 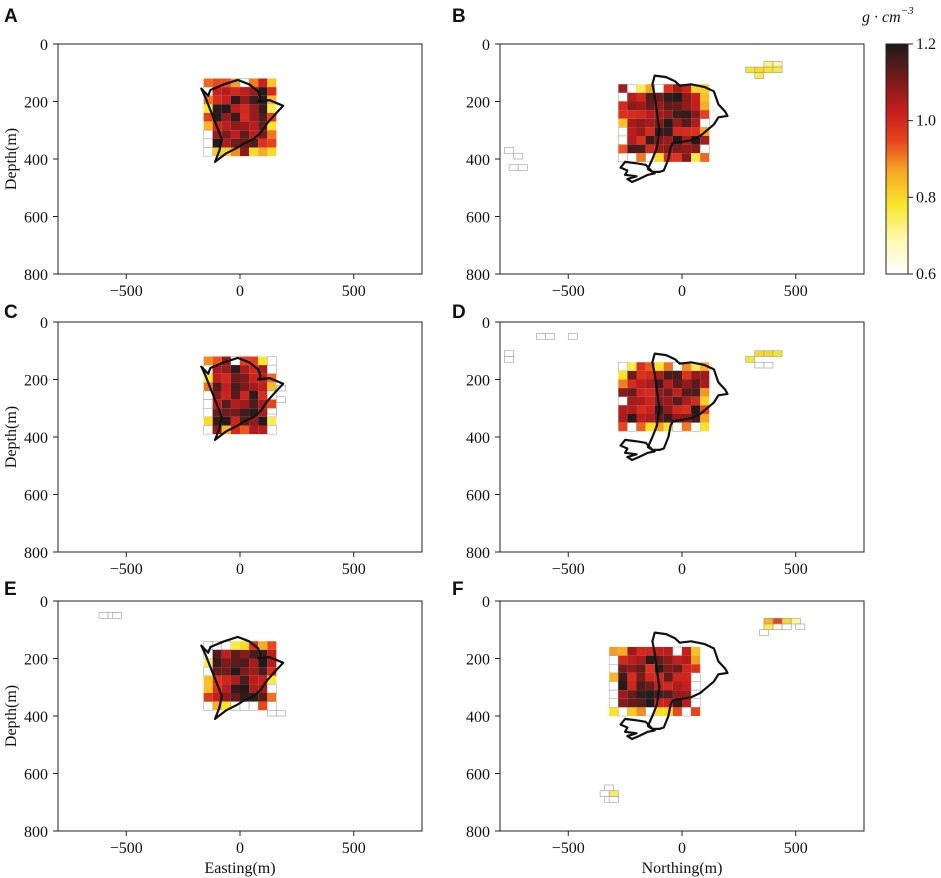 What do you see at coordinates (478, 496) in the screenshot?
I see `y-tick-label: 600` at bounding box center [478, 496].